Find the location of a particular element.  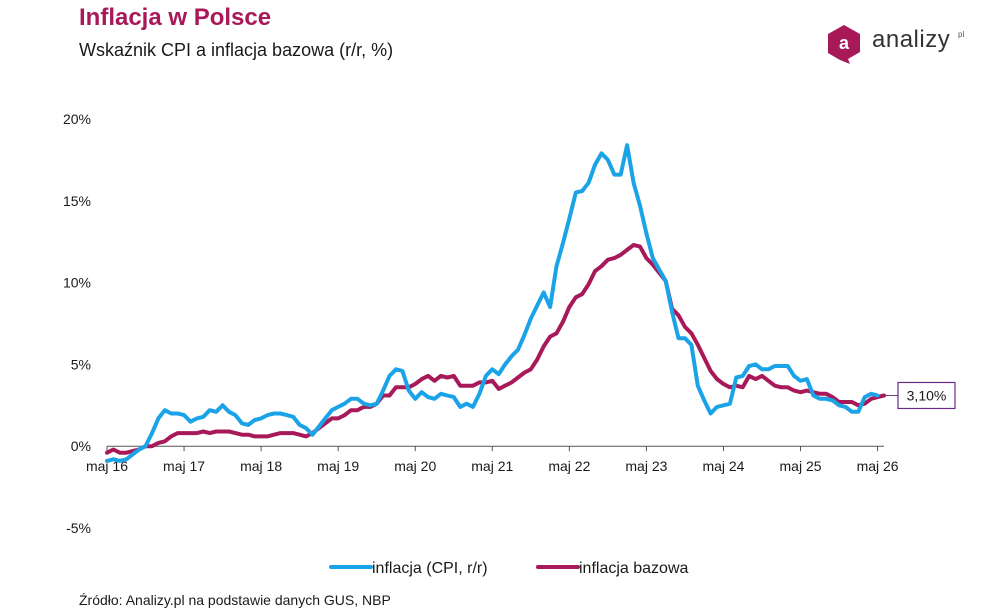

x-tick-label: maj 22 is located at coordinates (569, 466).